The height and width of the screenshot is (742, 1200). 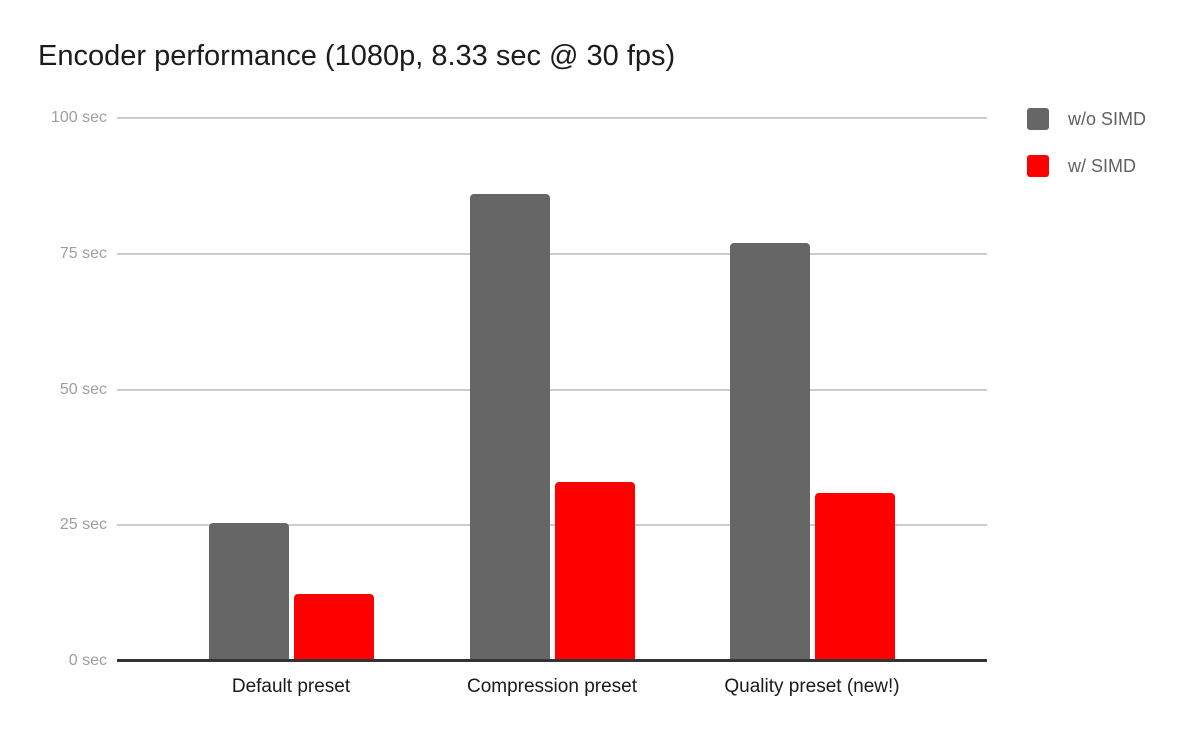 What do you see at coordinates (87, 660) in the screenshot?
I see `y-tick-label-0: 0 sec` at bounding box center [87, 660].